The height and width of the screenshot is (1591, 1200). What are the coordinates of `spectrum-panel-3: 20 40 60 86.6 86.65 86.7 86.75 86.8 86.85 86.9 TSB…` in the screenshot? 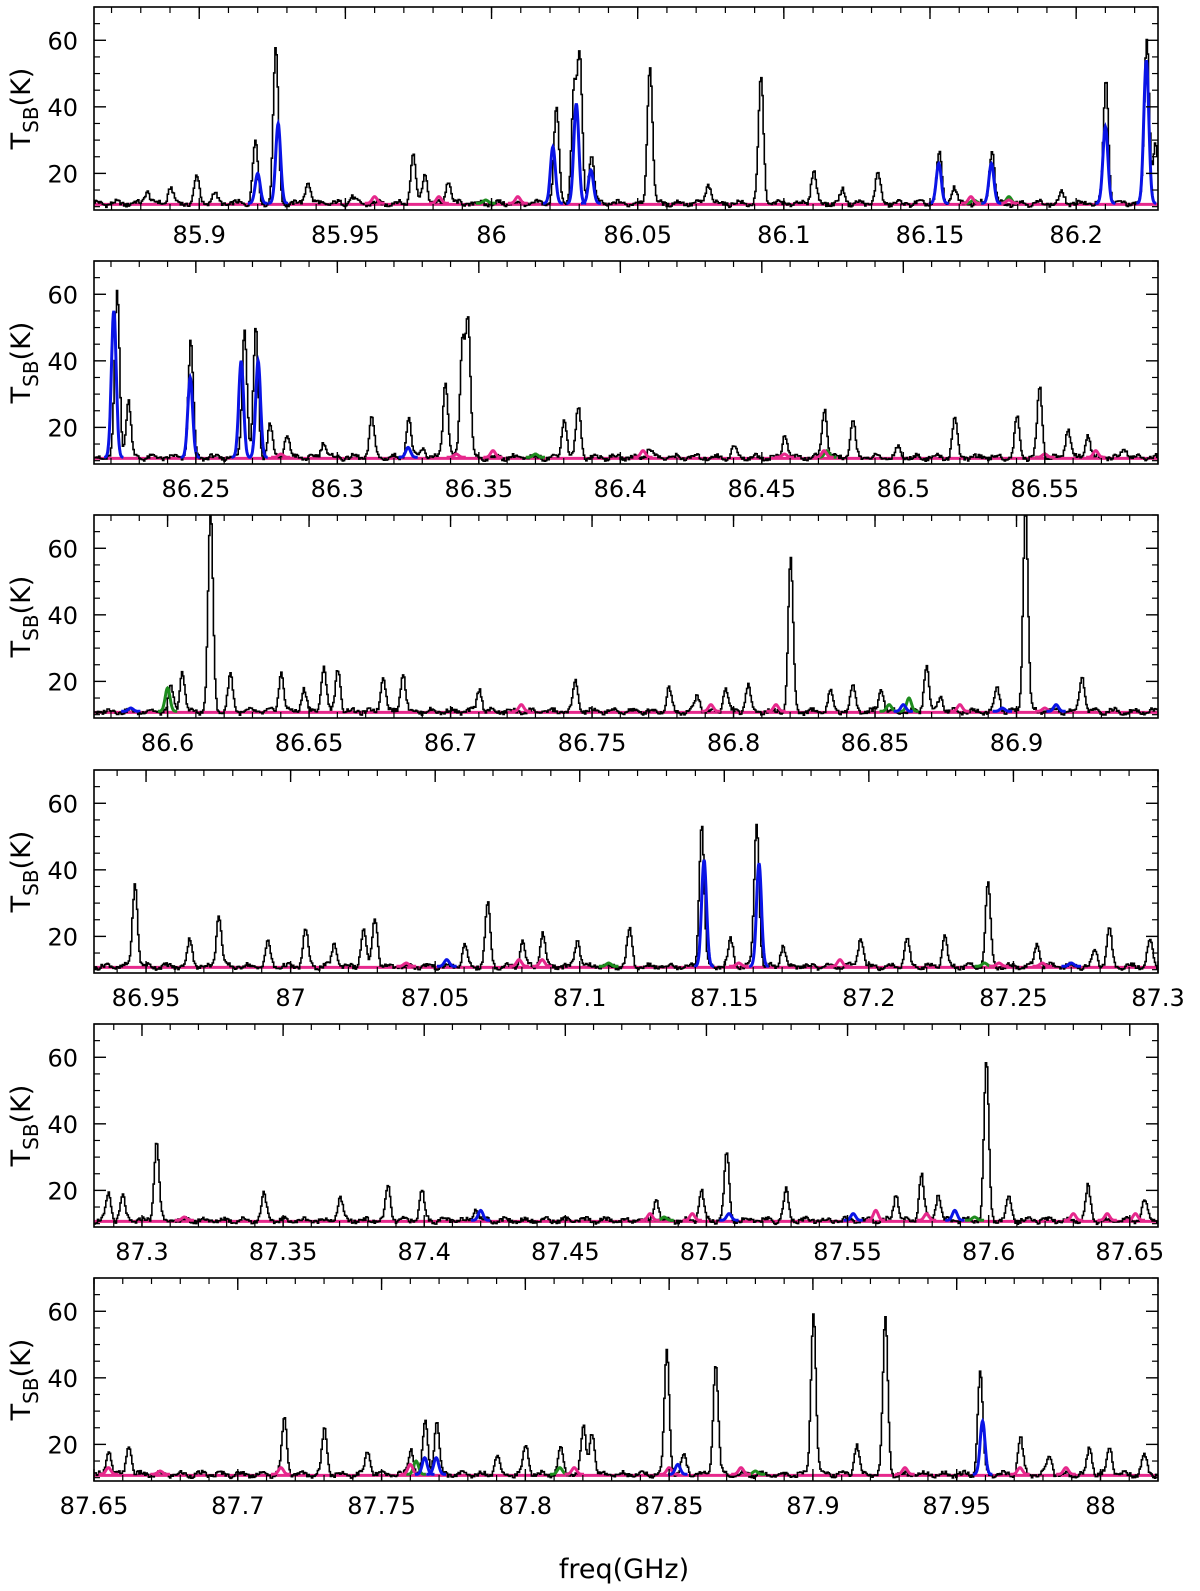 It's located at (582, 635).